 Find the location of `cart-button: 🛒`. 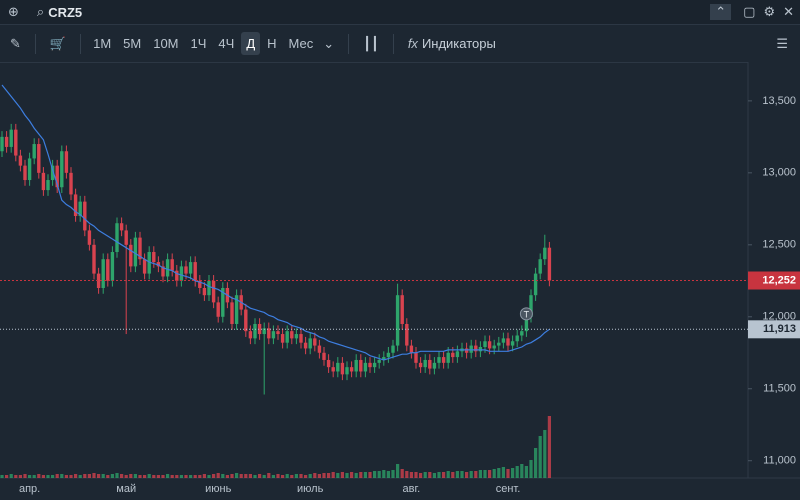

cart-button: 🛒 is located at coordinates (58, 43).